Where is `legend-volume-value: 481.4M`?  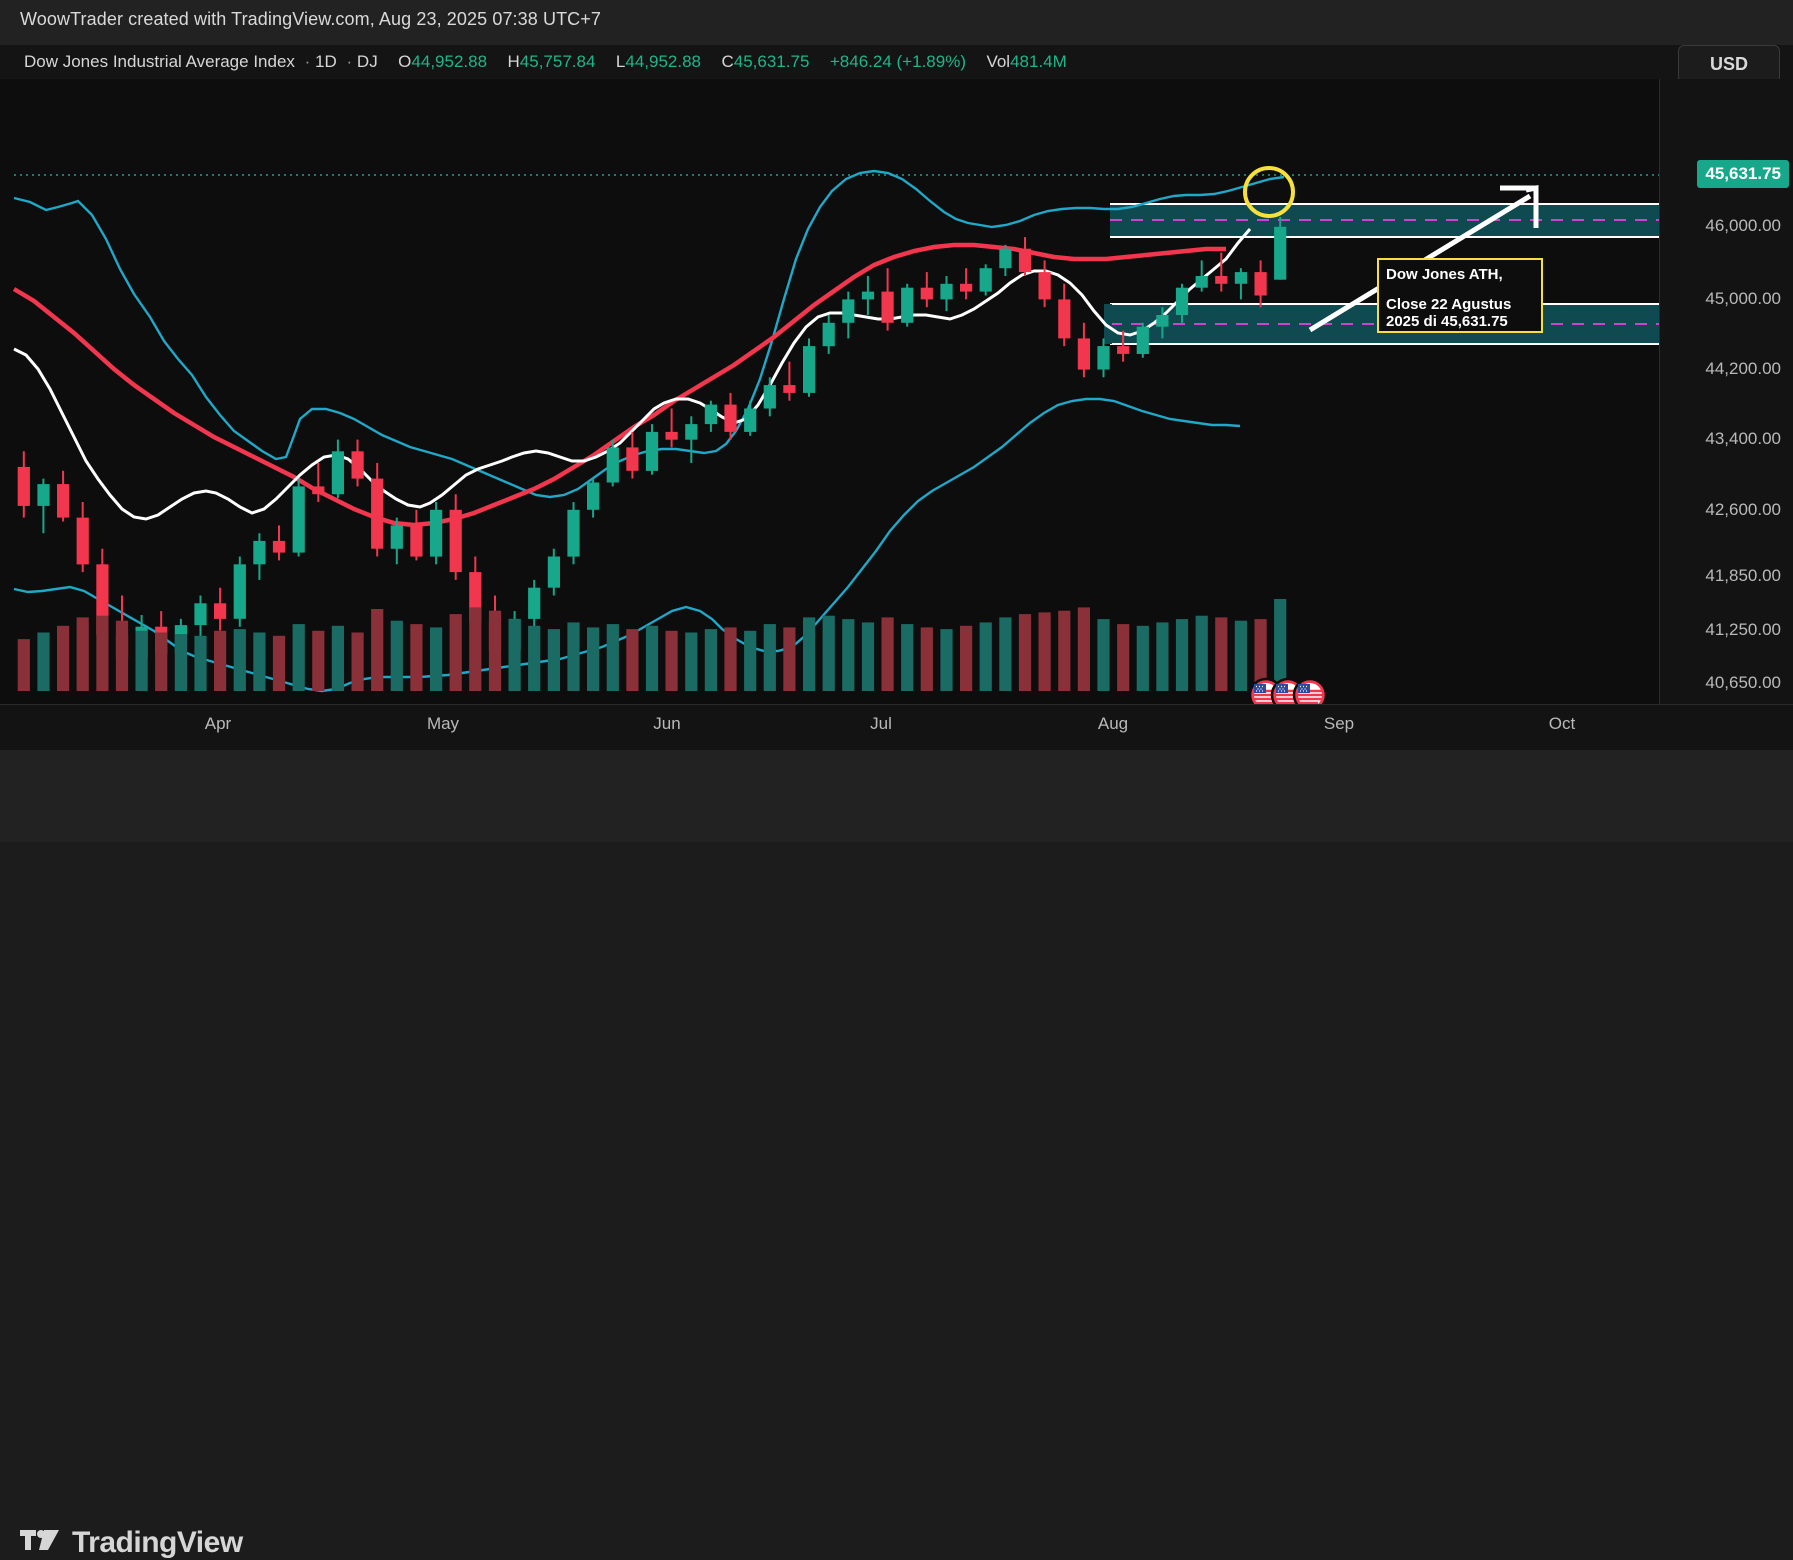 legend-volume-value: 481.4M is located at coordinates (1038, 61).